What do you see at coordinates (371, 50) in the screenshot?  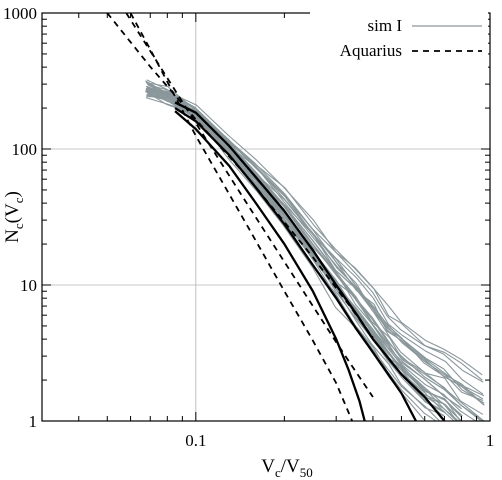 I see `legend-label-aquarius: Aquarius` at bounding box center [371, 50].